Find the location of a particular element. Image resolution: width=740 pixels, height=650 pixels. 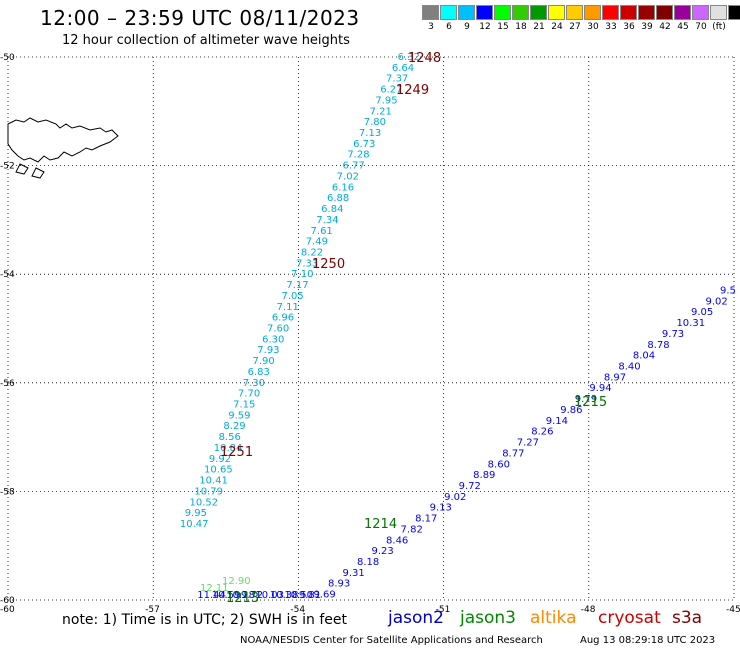

jason3-swh-value: 10.65 is located at coordinates (218, 470).